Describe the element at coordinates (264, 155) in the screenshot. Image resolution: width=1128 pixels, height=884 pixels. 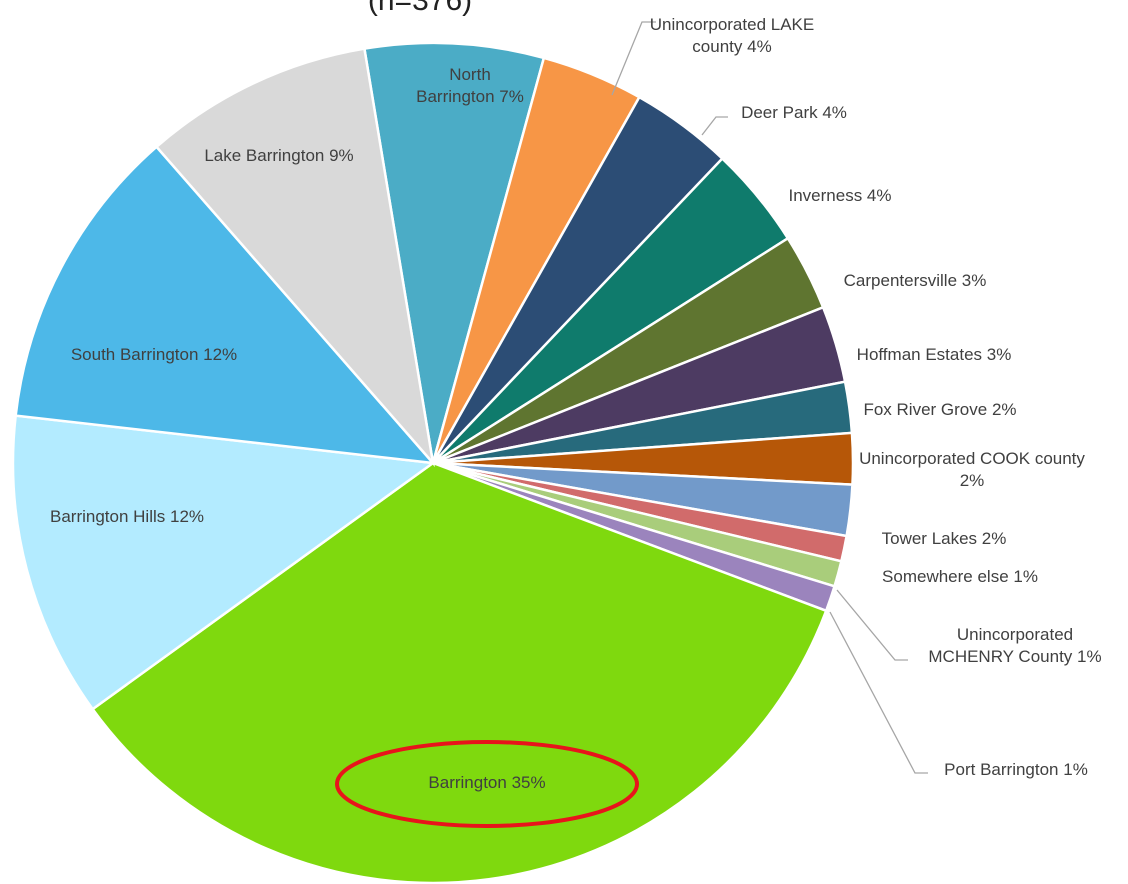
I see `label-name: Lake Barrington` at that location.